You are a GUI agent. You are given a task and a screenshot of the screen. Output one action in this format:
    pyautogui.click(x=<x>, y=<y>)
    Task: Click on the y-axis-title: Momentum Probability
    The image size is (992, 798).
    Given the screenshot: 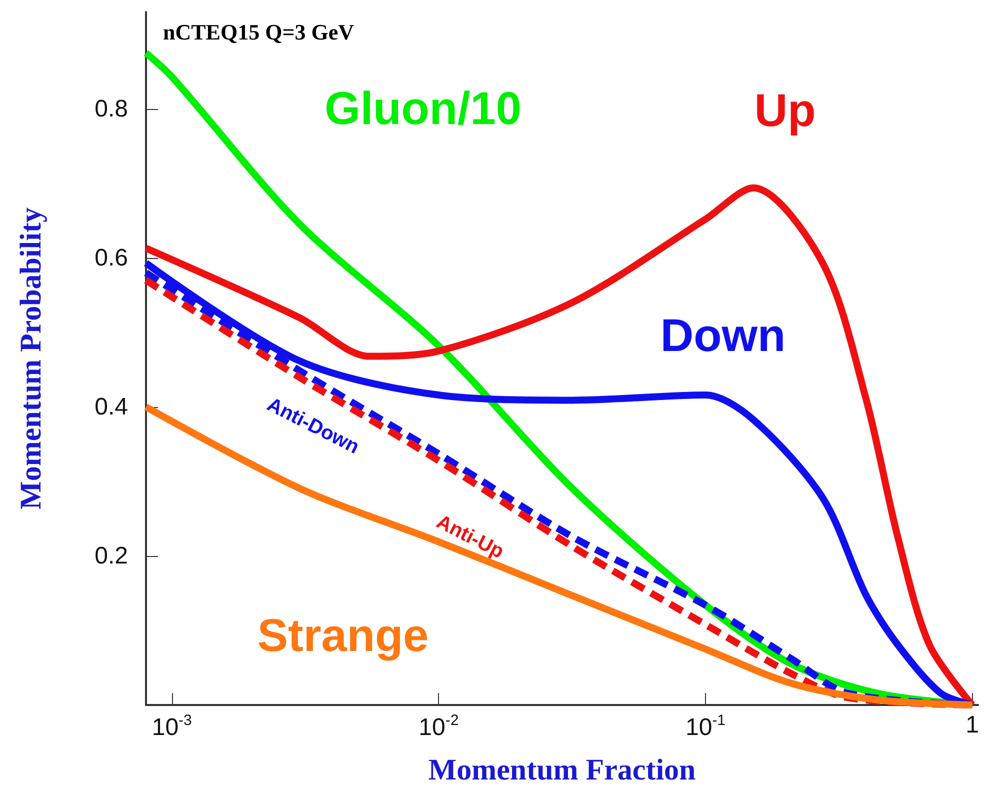 What is the action you would take?
    pyautogui.click(x=31, y=359)
    